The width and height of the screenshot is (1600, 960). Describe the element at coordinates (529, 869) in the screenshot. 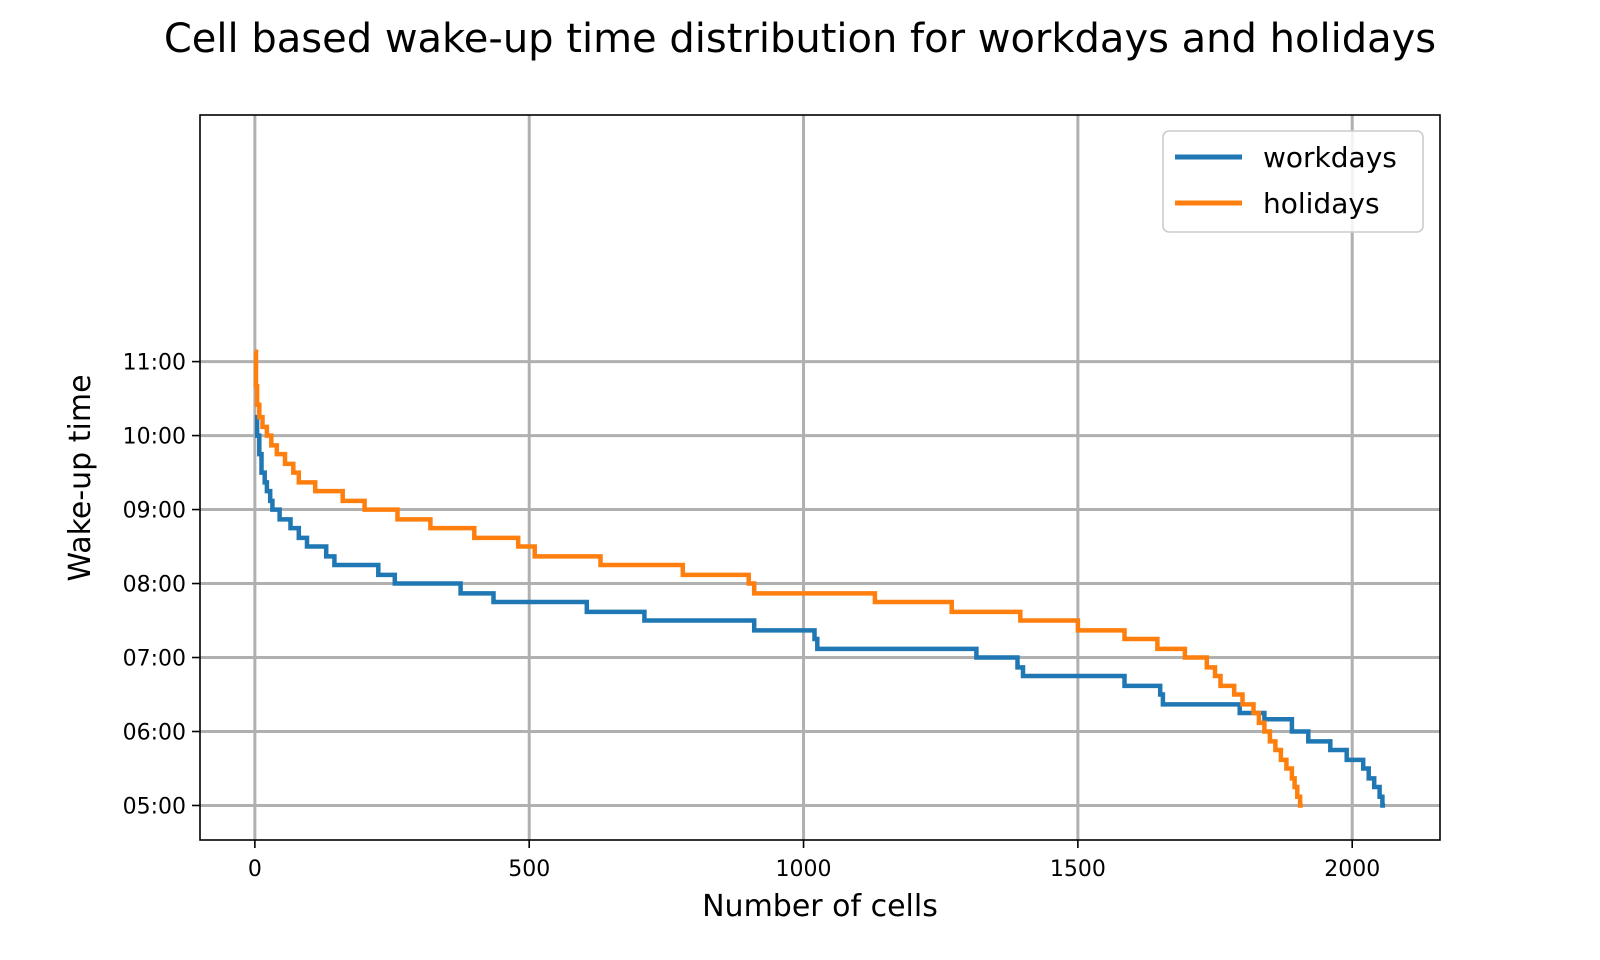

I see `x-tick-label: 500` at that location.